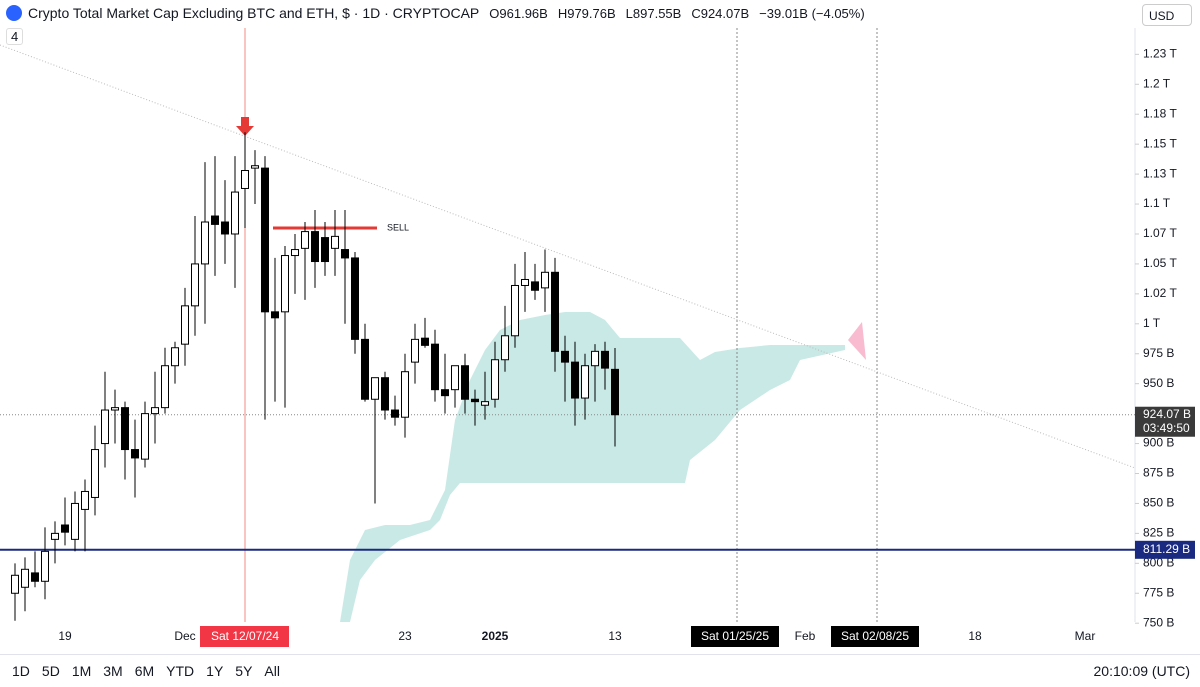  I want to click on range-button: 5Y, so click(244, 671).